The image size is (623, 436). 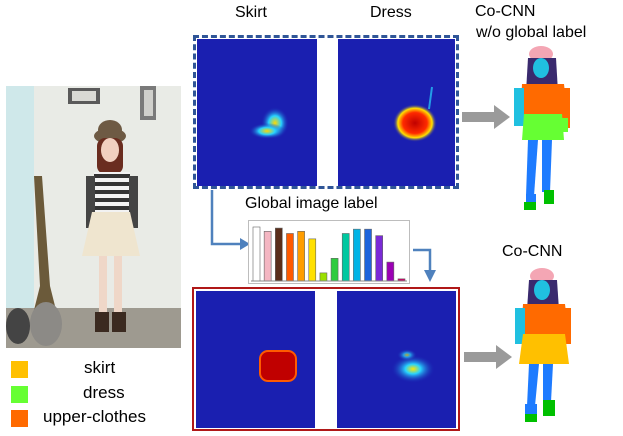 What do you see at coordinates (486, 117) in the screenshot?
I see `top-result-arrow` at bounding box center [486, 117].